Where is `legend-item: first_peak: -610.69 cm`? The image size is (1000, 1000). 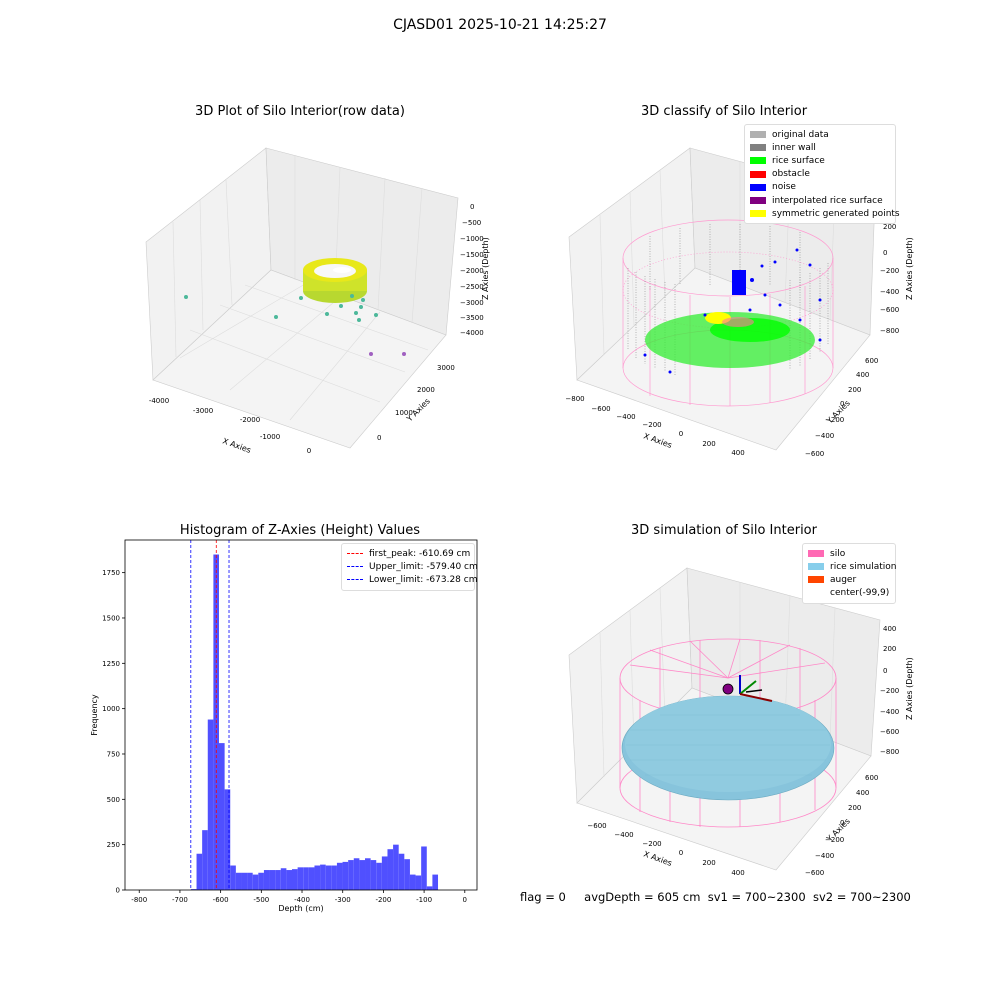
legend-item: first_peak: -610.69 cm is located at coordinates (409, 553).